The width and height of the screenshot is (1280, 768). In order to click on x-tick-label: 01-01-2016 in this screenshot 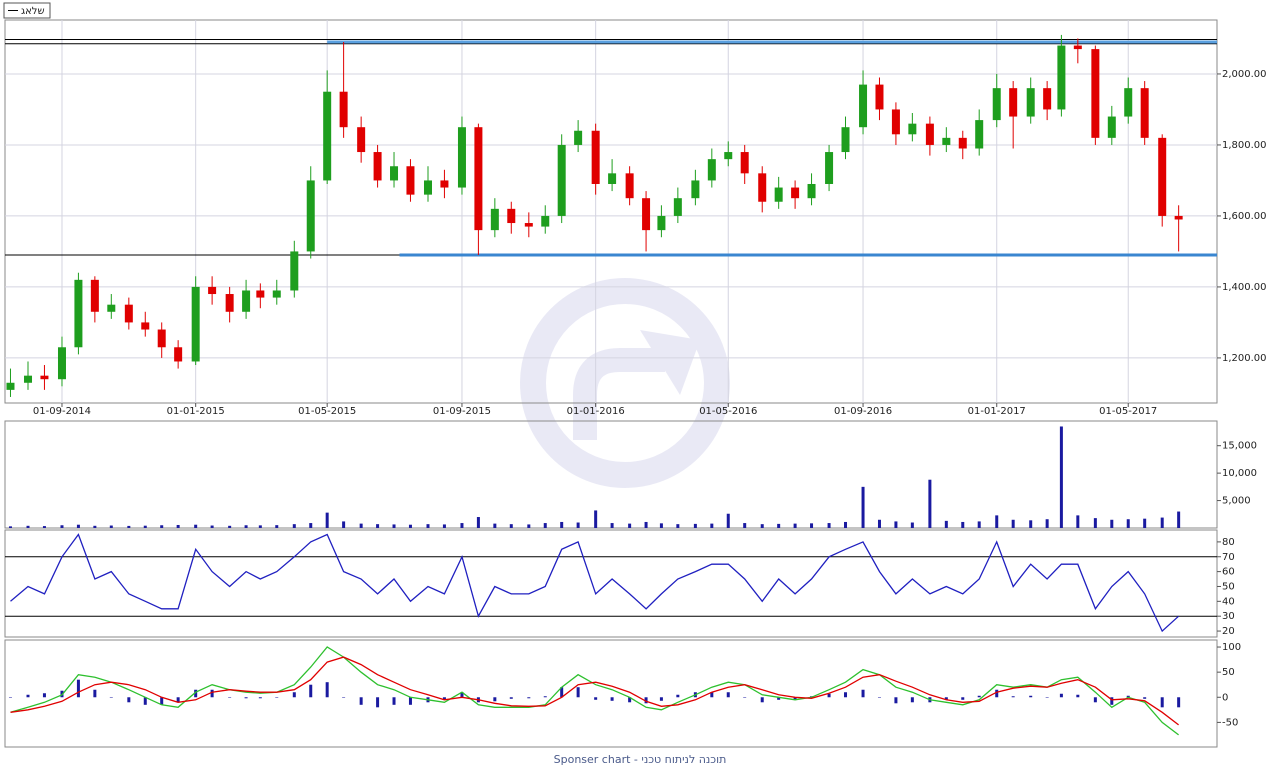, I will do `click(596, 411)`.